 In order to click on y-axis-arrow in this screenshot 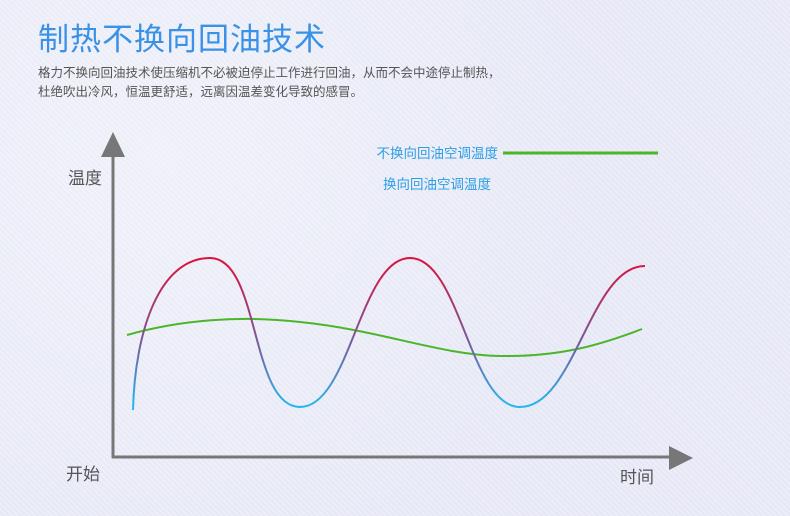, I will do `click(113, 144)`.